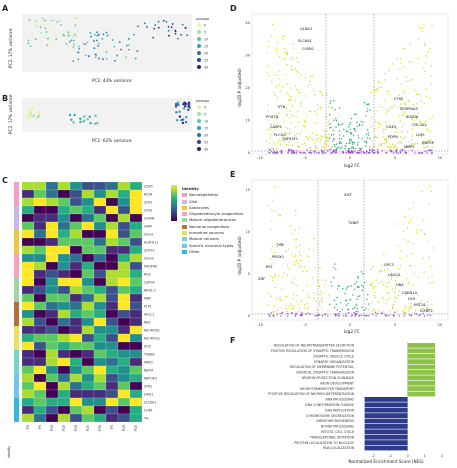 Image resolution: width=457 pixels, height=468 pixels. I want to click on nes-pathway-label: SYNAPSE ORGANIZATION, so click(334, 362).